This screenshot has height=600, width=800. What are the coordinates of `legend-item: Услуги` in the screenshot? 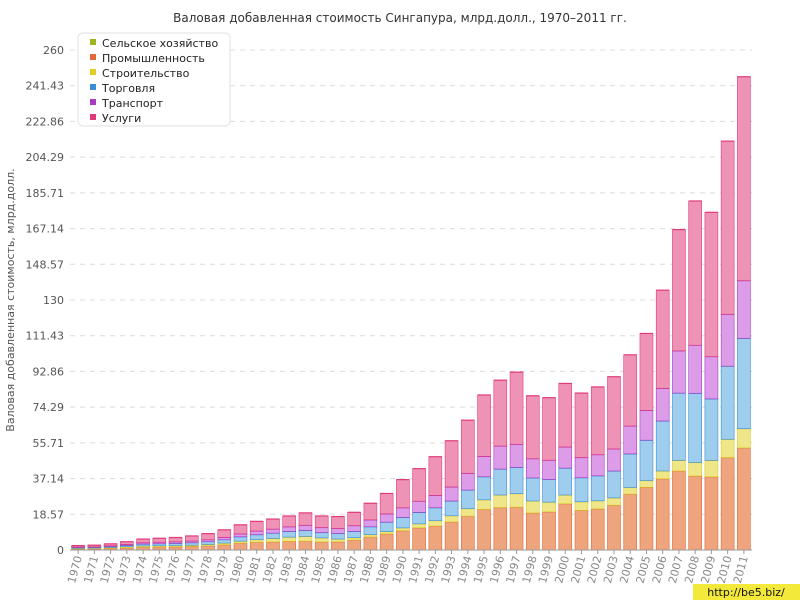 It's located at (115, 118).